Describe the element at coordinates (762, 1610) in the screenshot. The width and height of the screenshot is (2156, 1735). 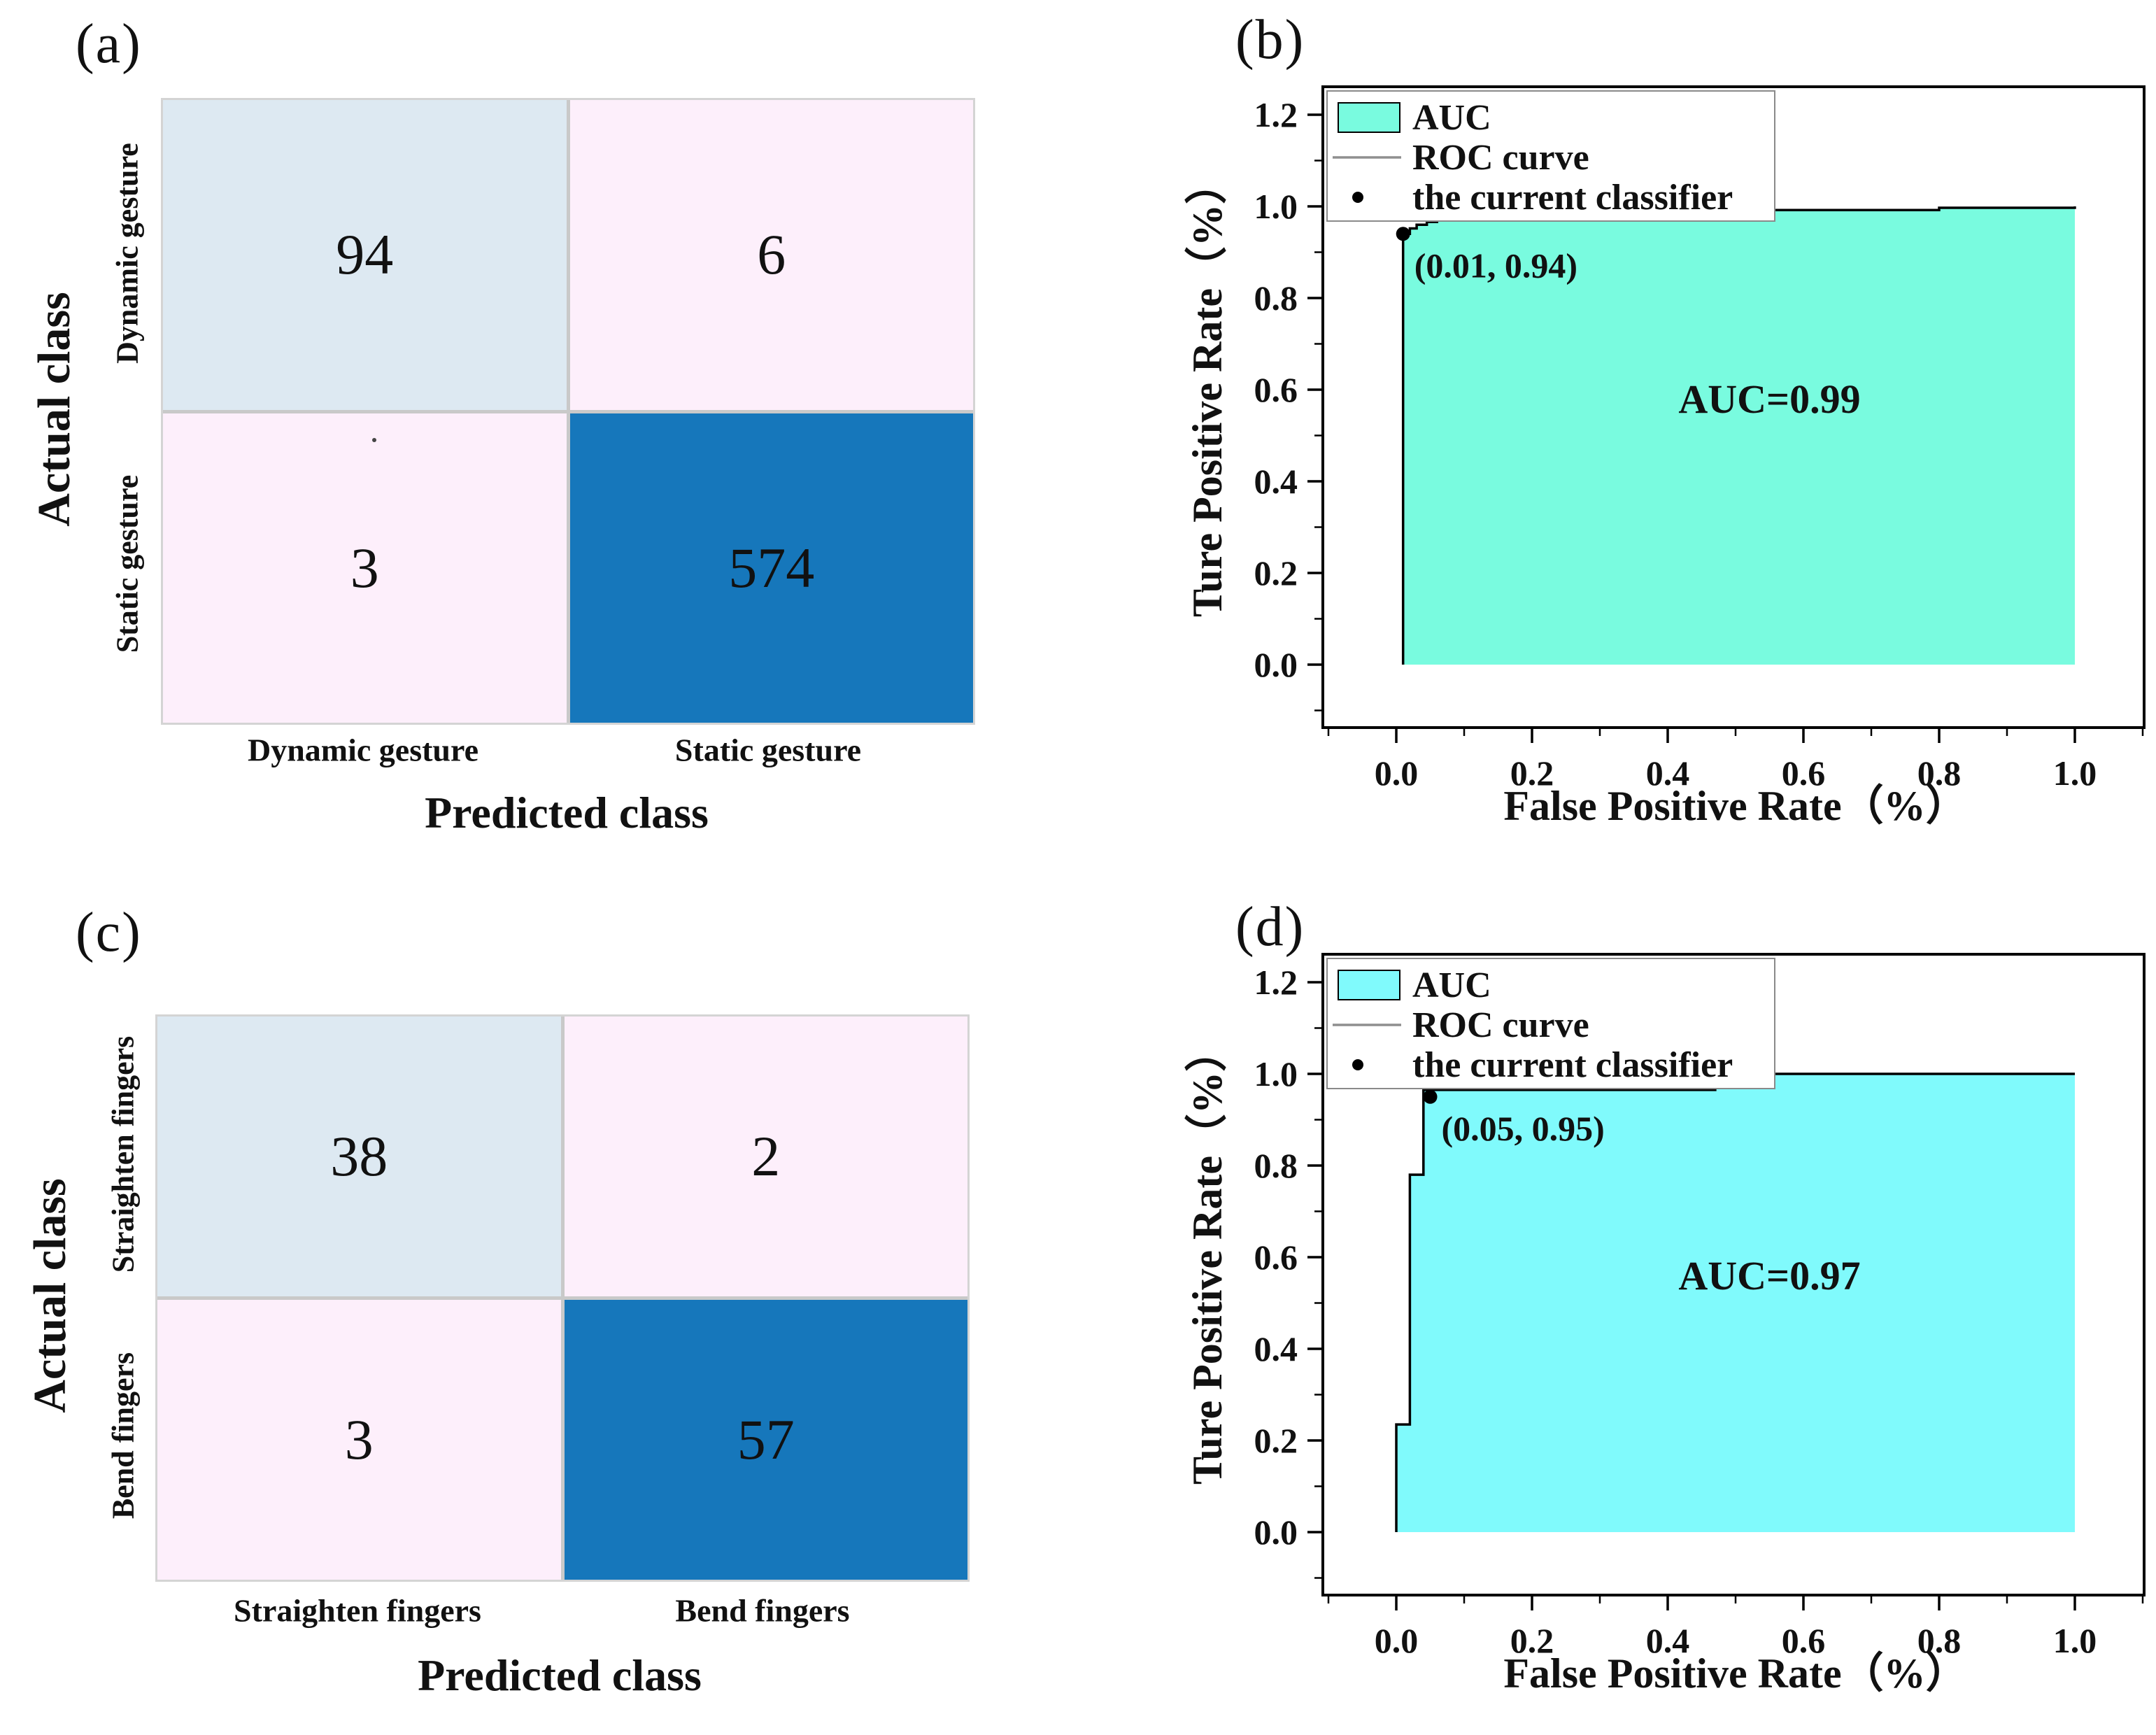
I see `panel-c-col-label-1: Bend fingers` at that location.